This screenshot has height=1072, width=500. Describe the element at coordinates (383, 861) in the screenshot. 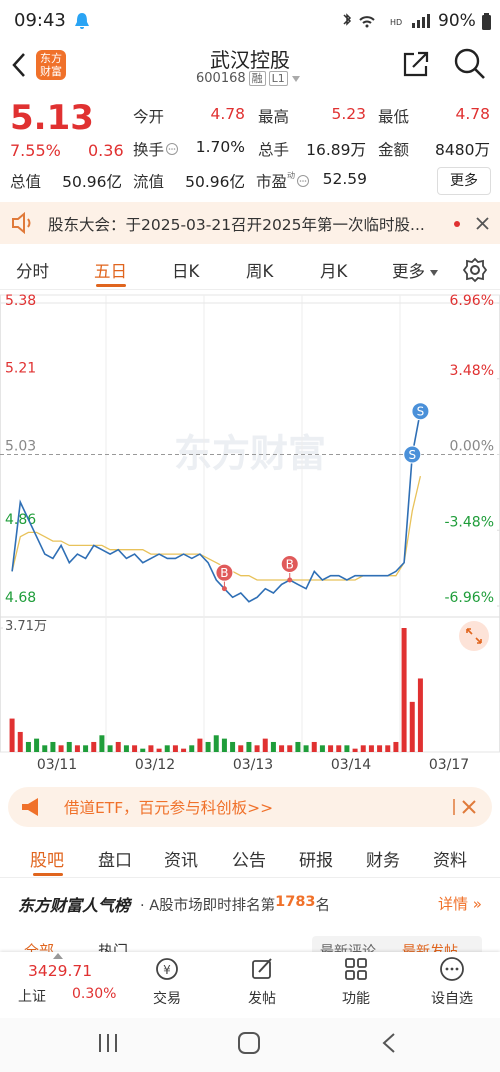

I see `info-tab: 财务` at that location.